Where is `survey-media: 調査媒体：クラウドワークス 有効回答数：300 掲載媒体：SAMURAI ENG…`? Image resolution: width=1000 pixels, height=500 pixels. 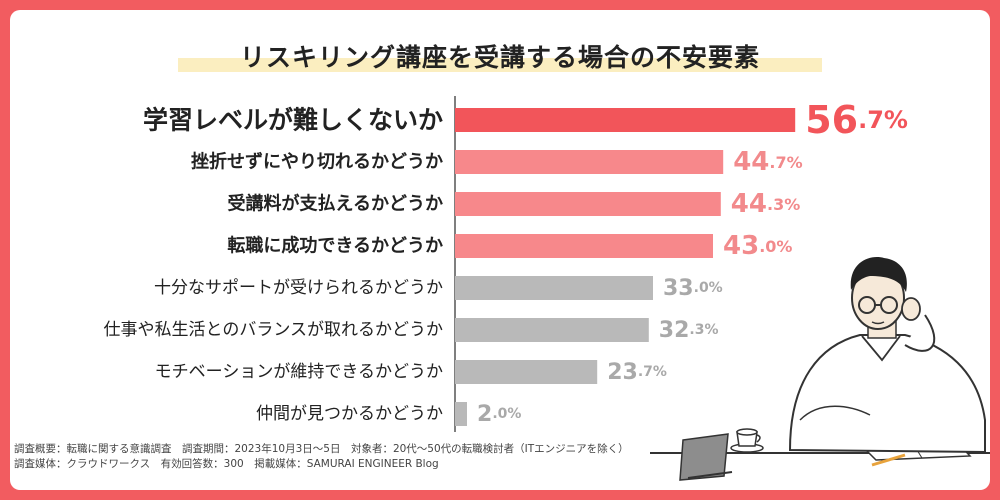
survey-media: 調査媒体：クラウドワークス 有効回答数：300 掲載媒体：SAMURAI ENG… is located at coordinates (226, 464).